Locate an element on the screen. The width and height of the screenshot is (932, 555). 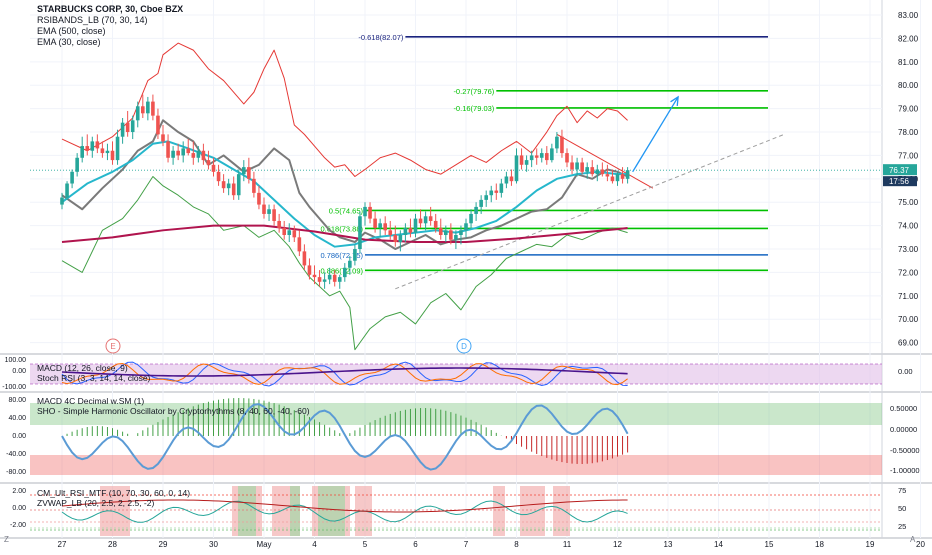
y-tick-label: 70.00 is located at coordinates (908, 319).